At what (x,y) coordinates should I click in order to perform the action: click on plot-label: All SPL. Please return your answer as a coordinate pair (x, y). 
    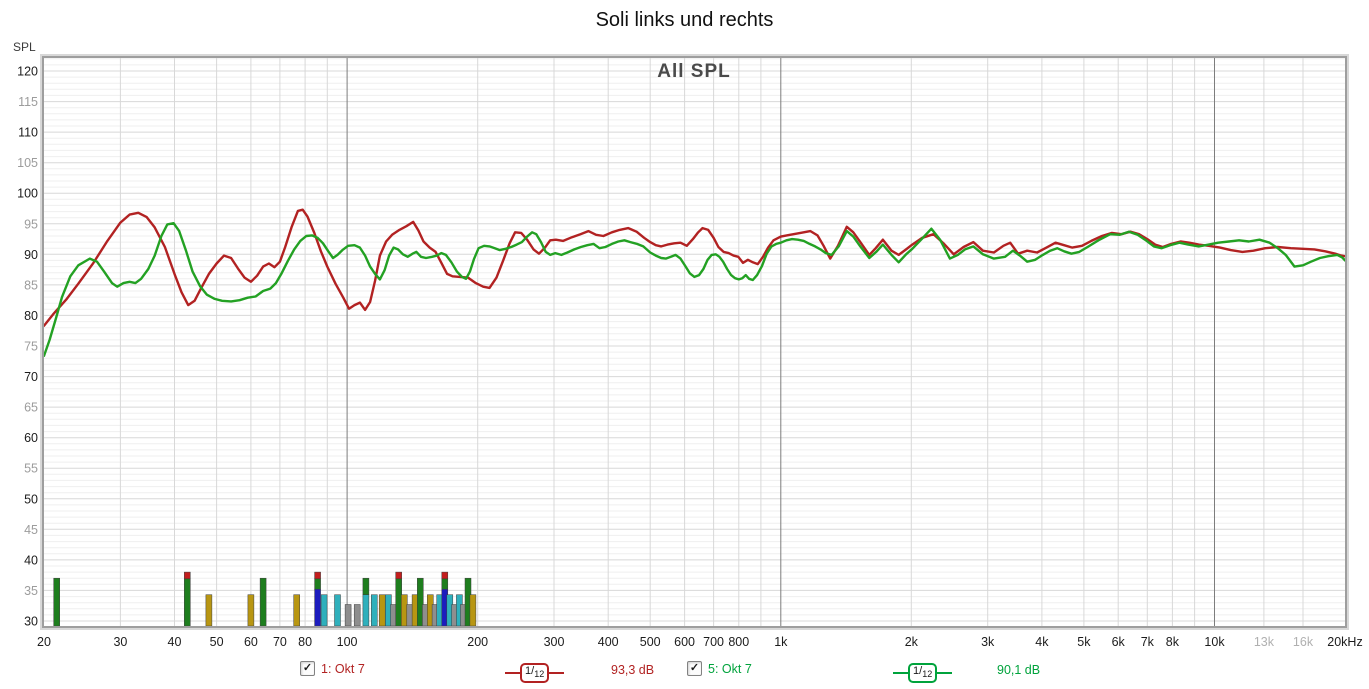
    Looking at the image, I should click on (694, 71).